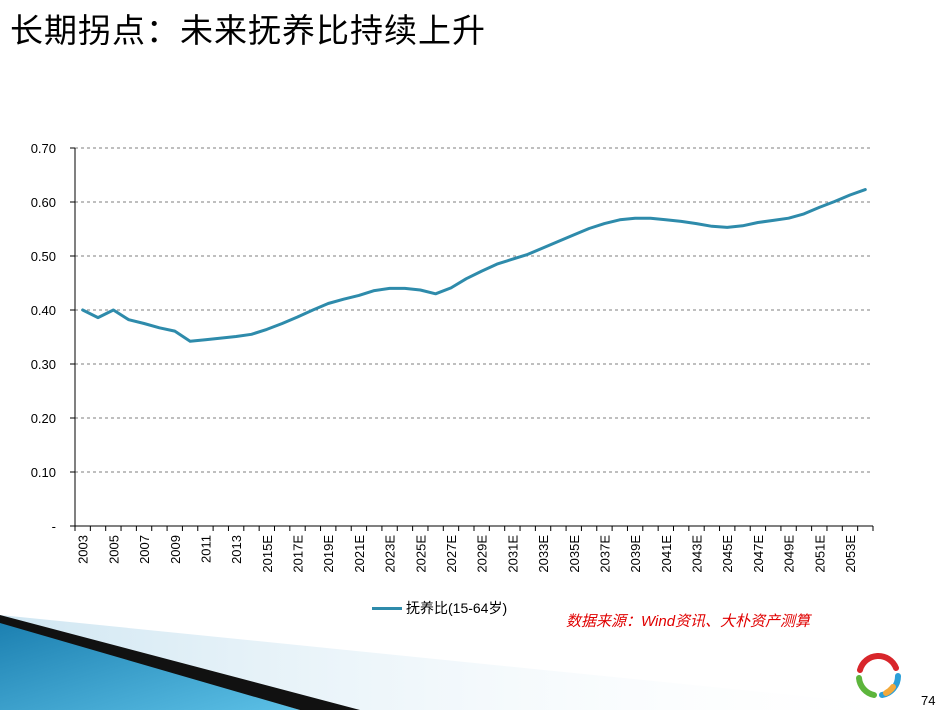 The height and width of the screenshot is (710, 940). What do you see at coordinates (512, 554) in the screenshot?
I see `x-tick-label: 2031E` at bounding box center [512, 554].